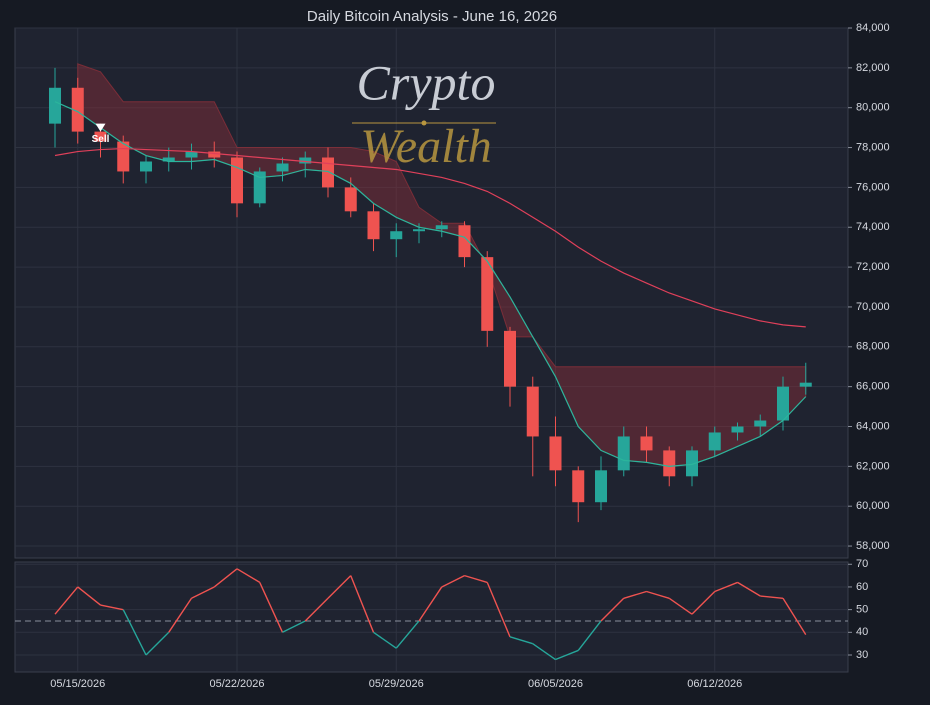 The image size is (930, 705). Describe the element at coordinates (426, 146) in the screenshot. I see `watermark-text: Wealth` at that location.